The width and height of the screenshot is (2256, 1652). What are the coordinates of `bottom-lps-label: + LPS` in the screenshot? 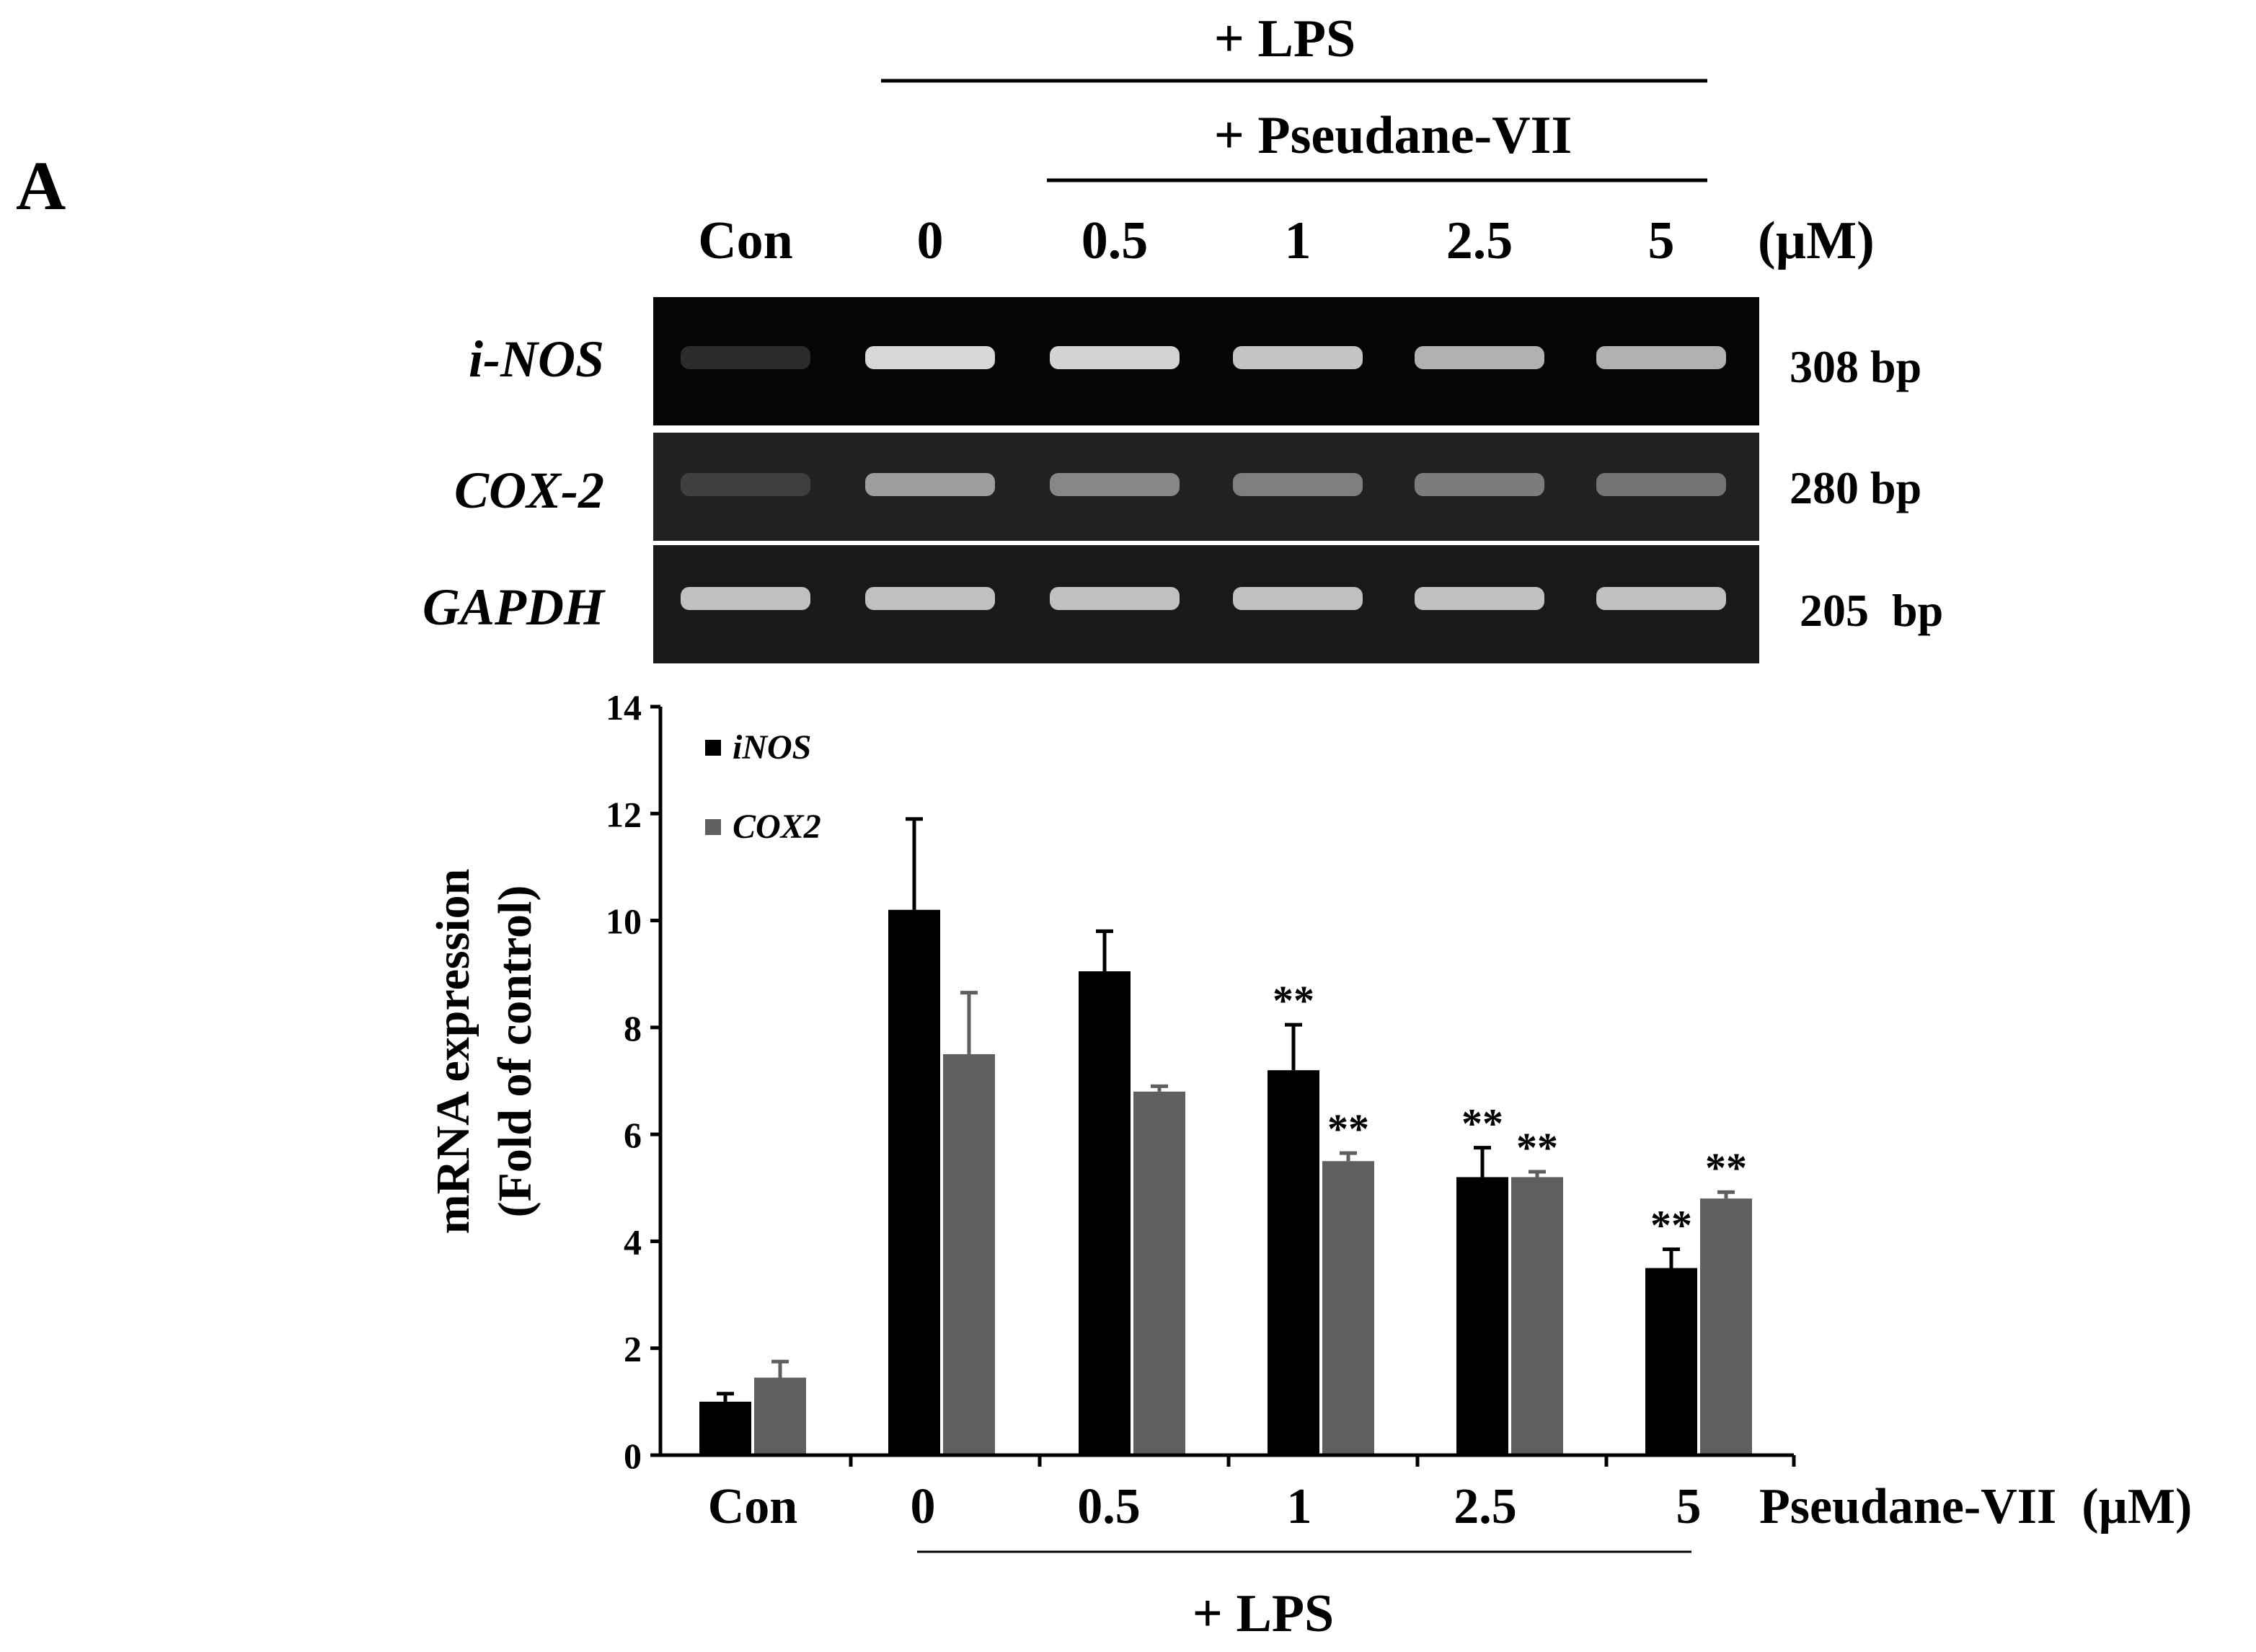 It's located at (1263, 1613).